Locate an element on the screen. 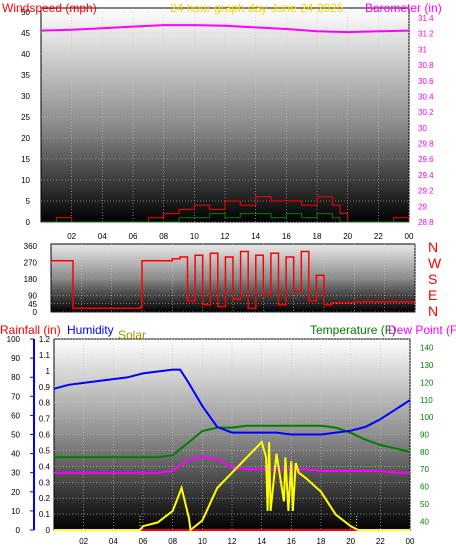  bottom-x-axis-ticks: 02 04 06 08 10 12 14 16 18 20 22 00 is located at coordinates (247, 541).